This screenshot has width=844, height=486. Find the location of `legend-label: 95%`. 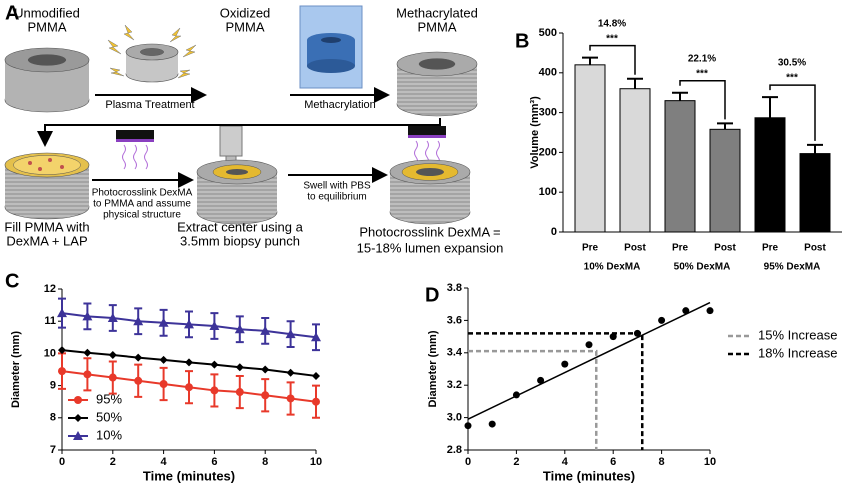

legend-label: 95% is located at coordinates (109, 398).